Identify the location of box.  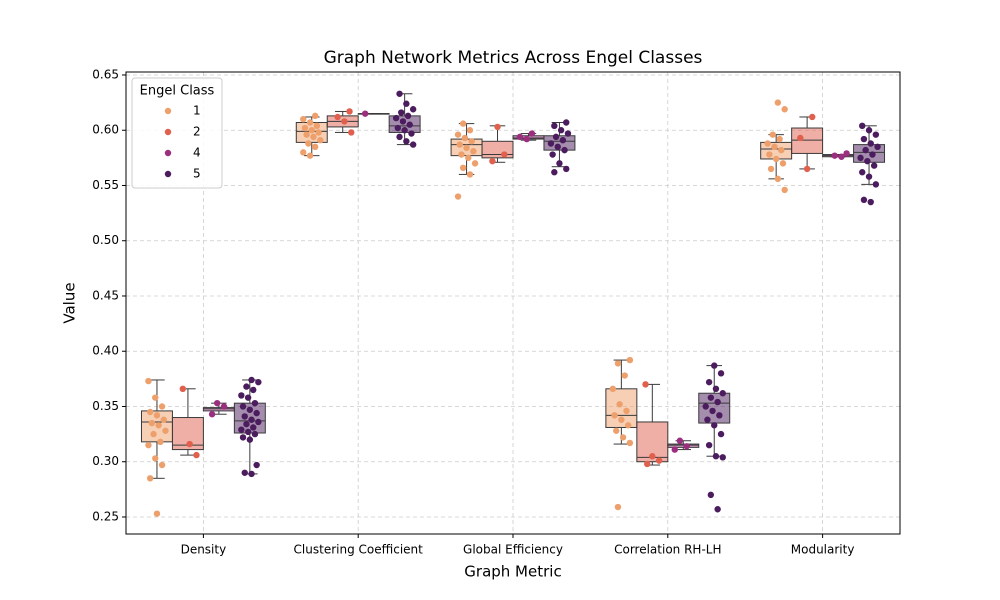
(683, 445).